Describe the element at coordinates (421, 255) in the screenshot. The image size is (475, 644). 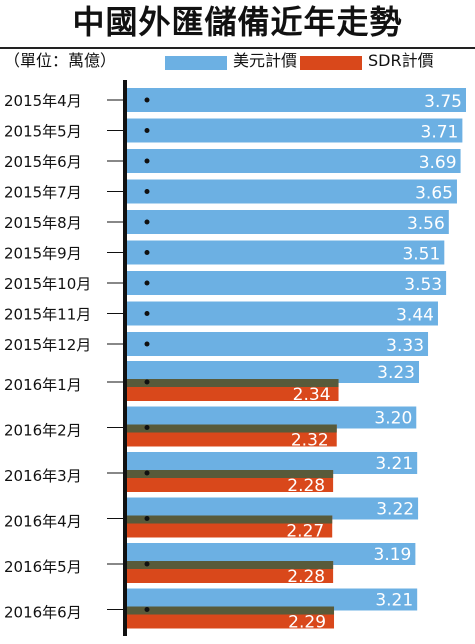
I see `value-label-usd: 3.51` at that location.